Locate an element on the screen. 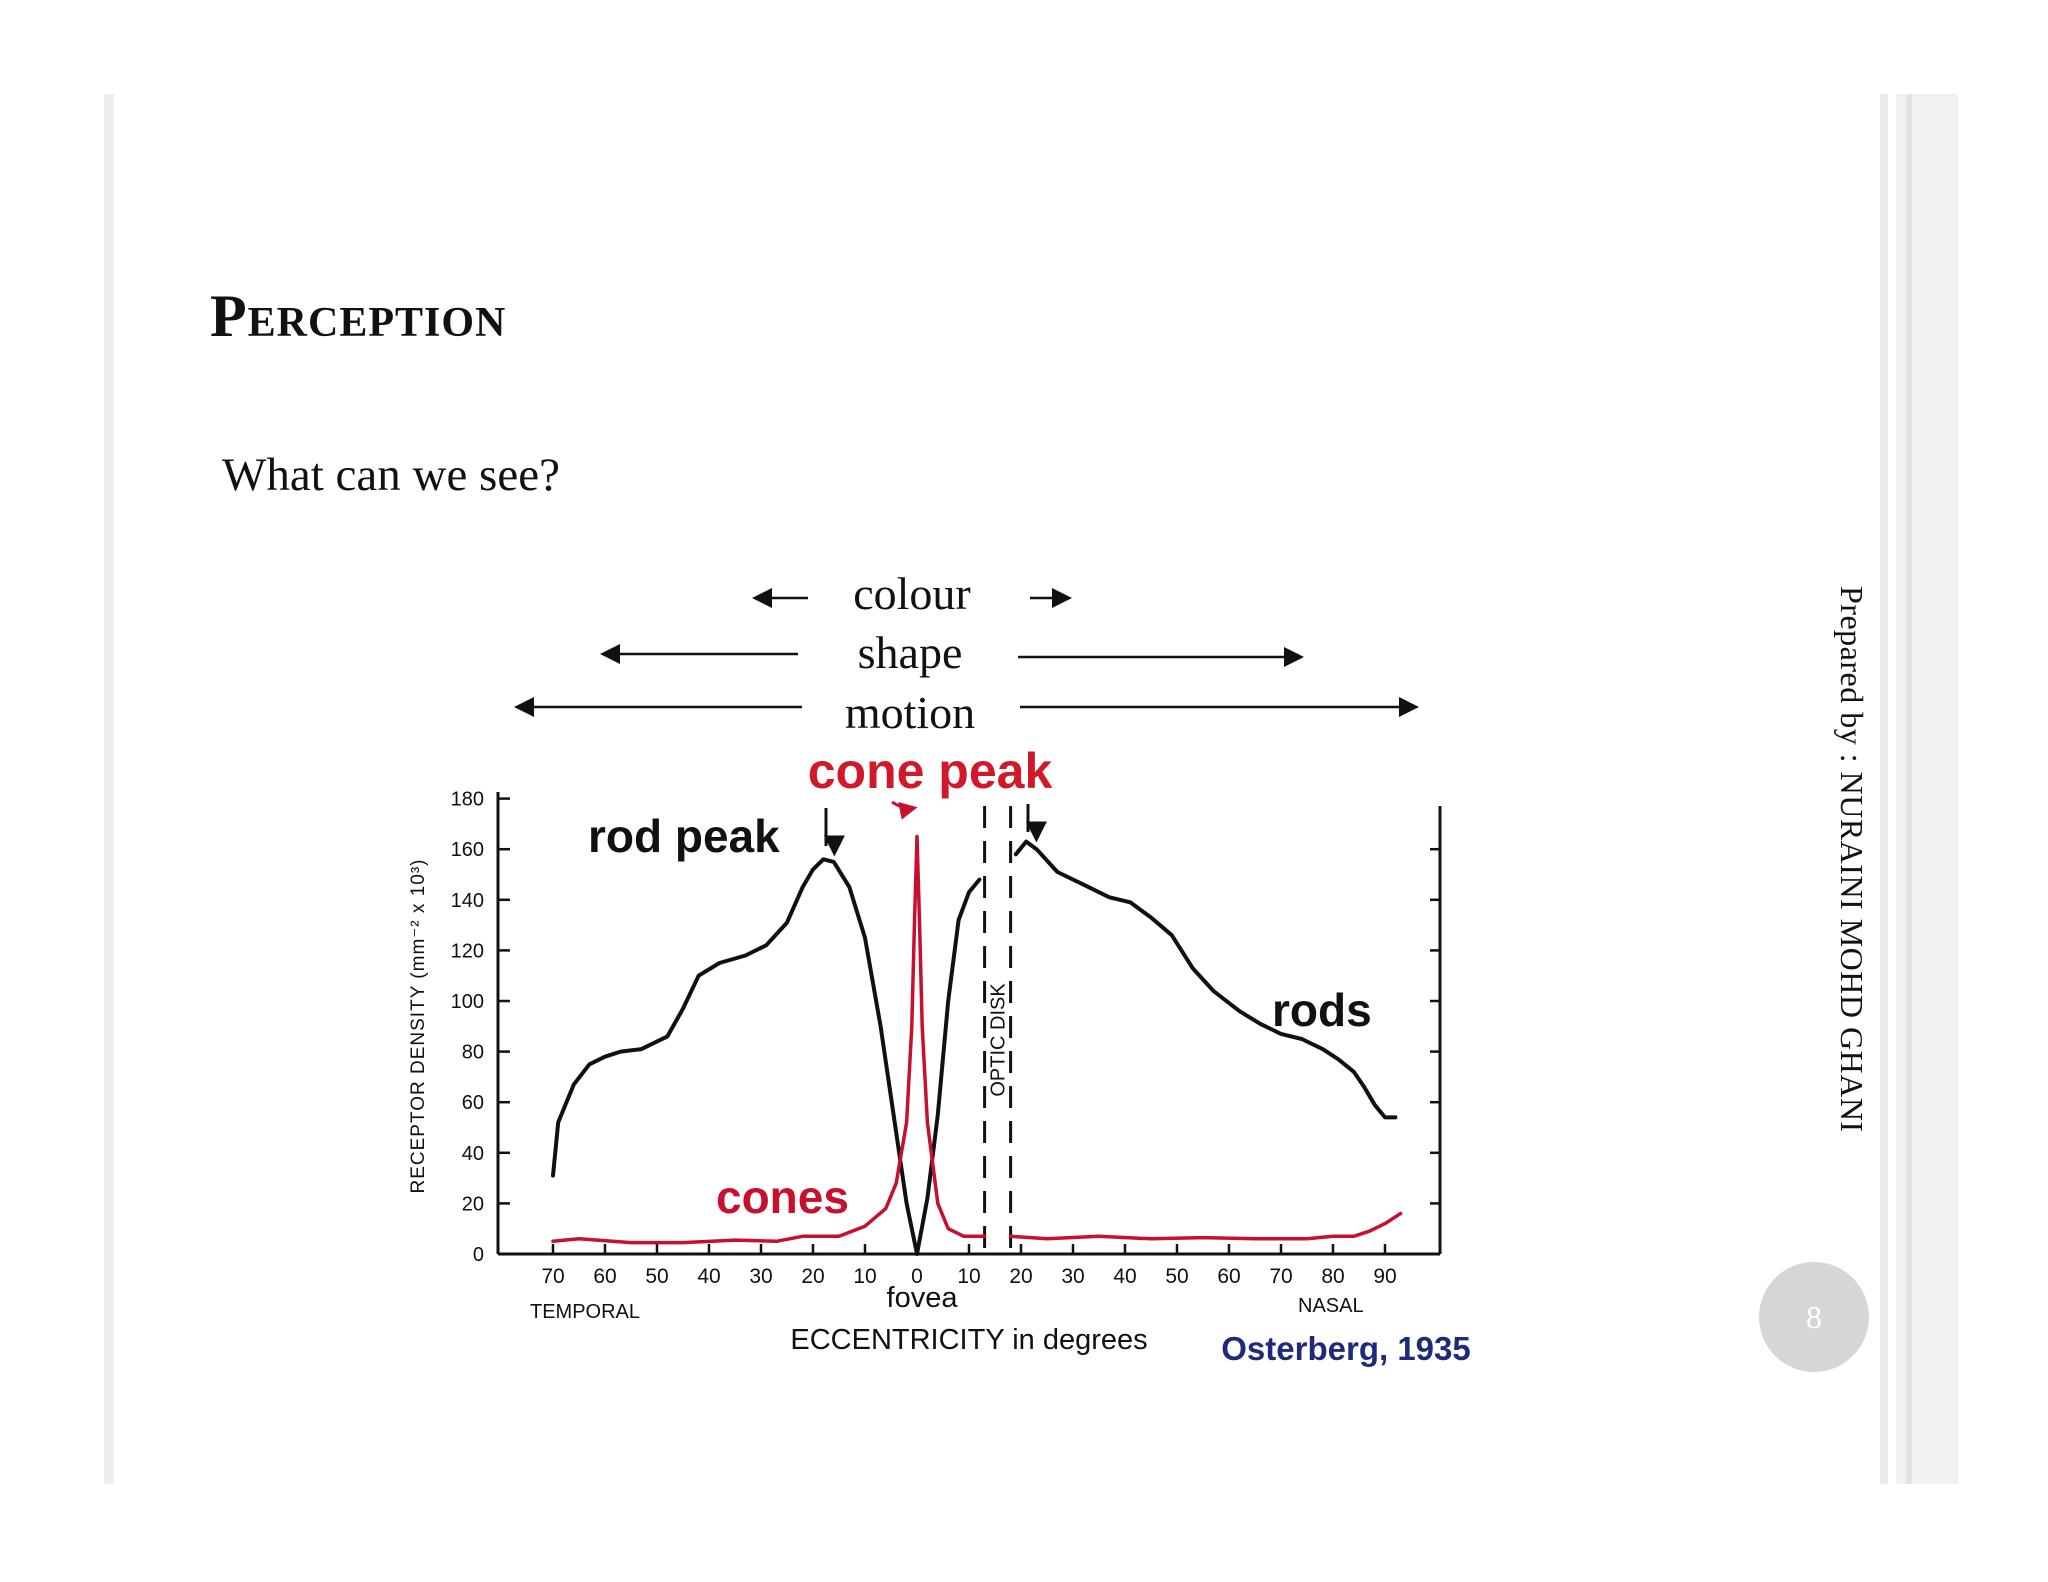 The width and height of the screenshot is (2048, 1582). x-axis-label: ECCENTRICITY in degrees is located at coordinates (968, 1340).